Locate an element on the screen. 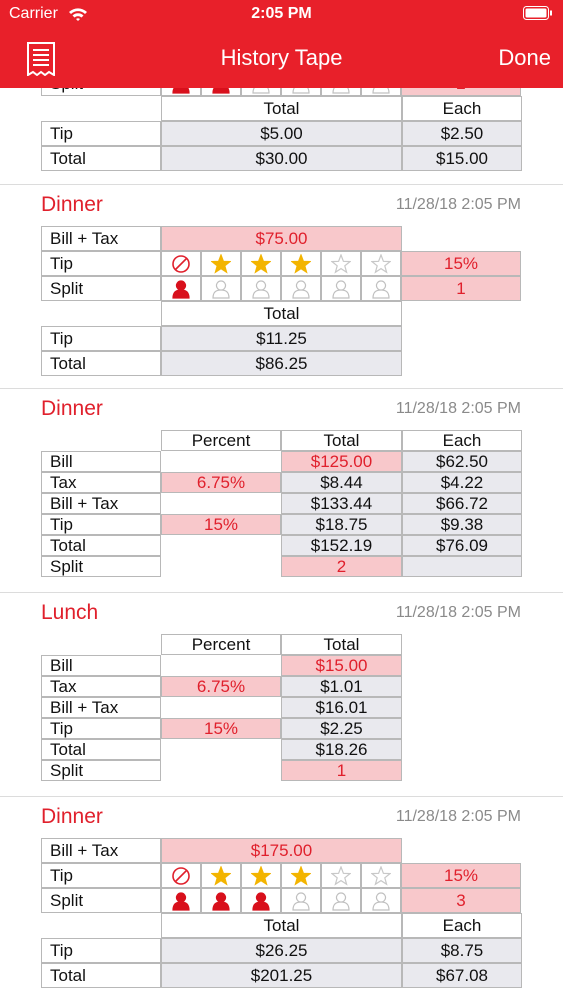  amount-cell is located at coordinates (462, 566).